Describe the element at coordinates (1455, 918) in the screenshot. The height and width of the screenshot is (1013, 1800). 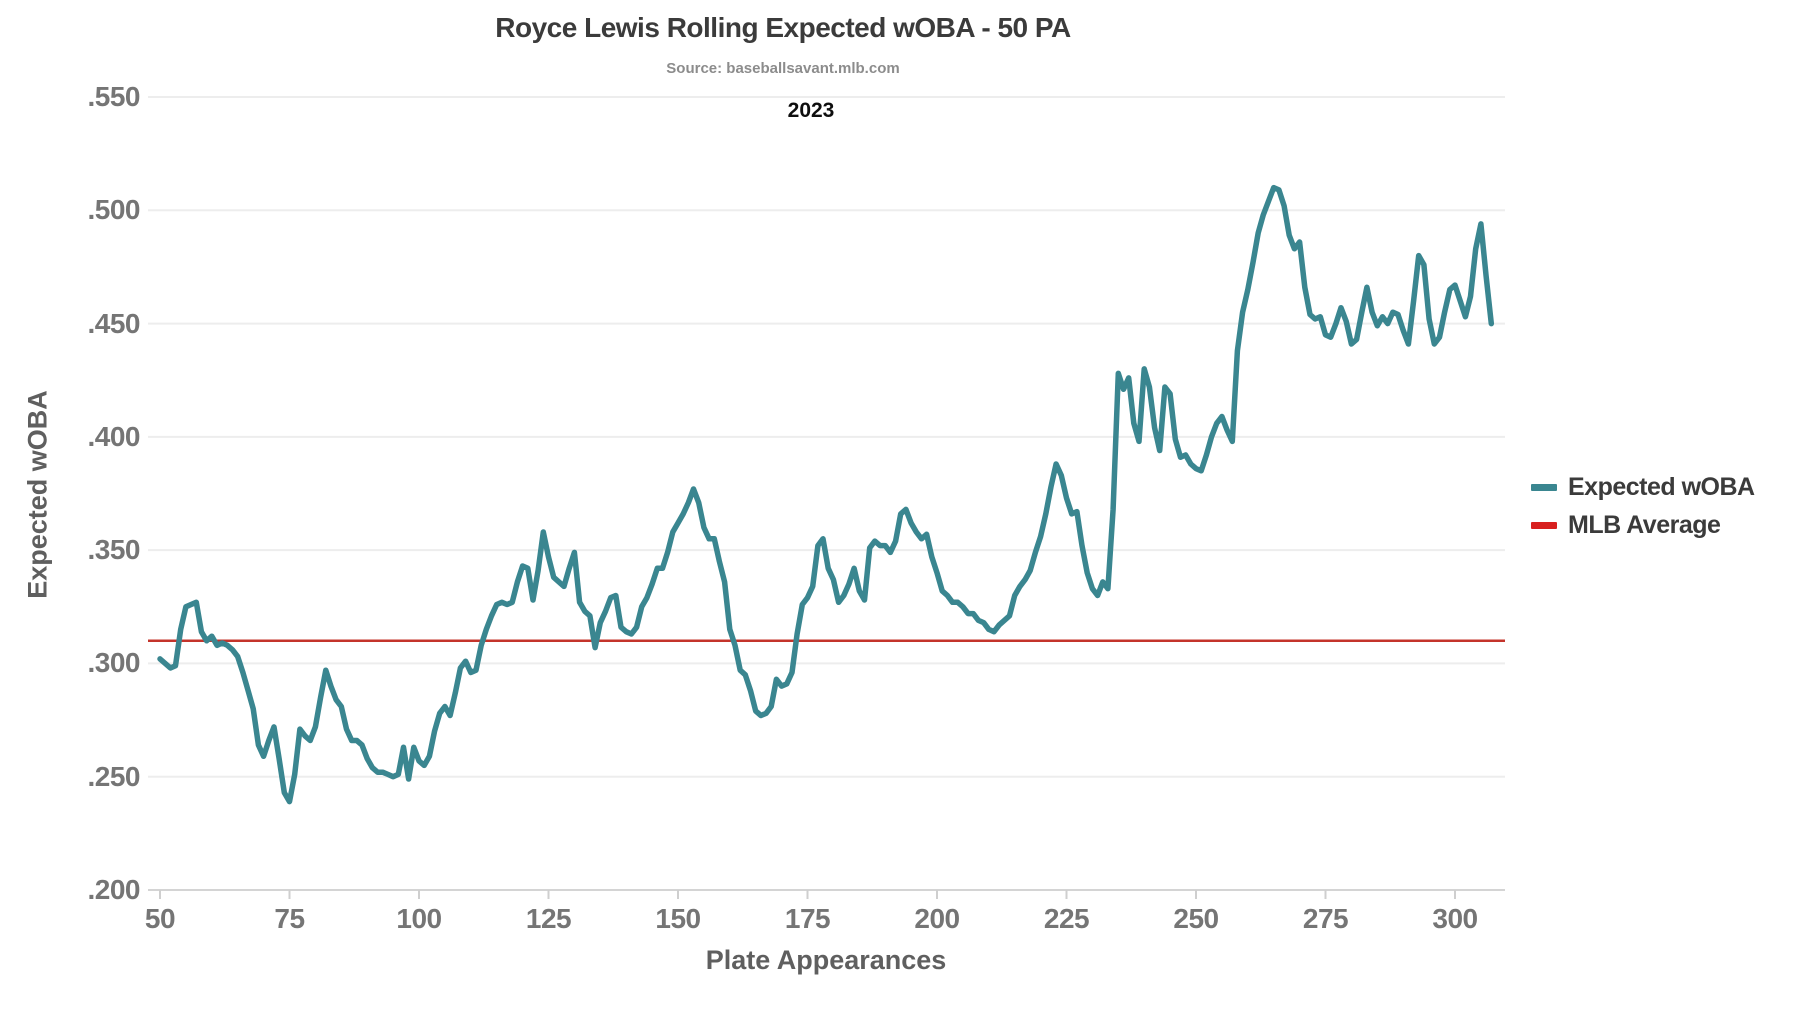
I see `x-tick-label: 300` at that location.